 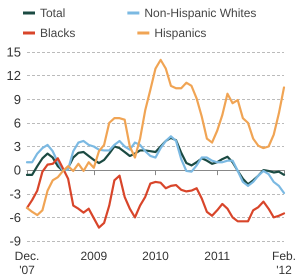 What do you see at coordinates (17, 146) in the screenshot?
I see `y-tick-label: 3` at bounding box center [17, 146].